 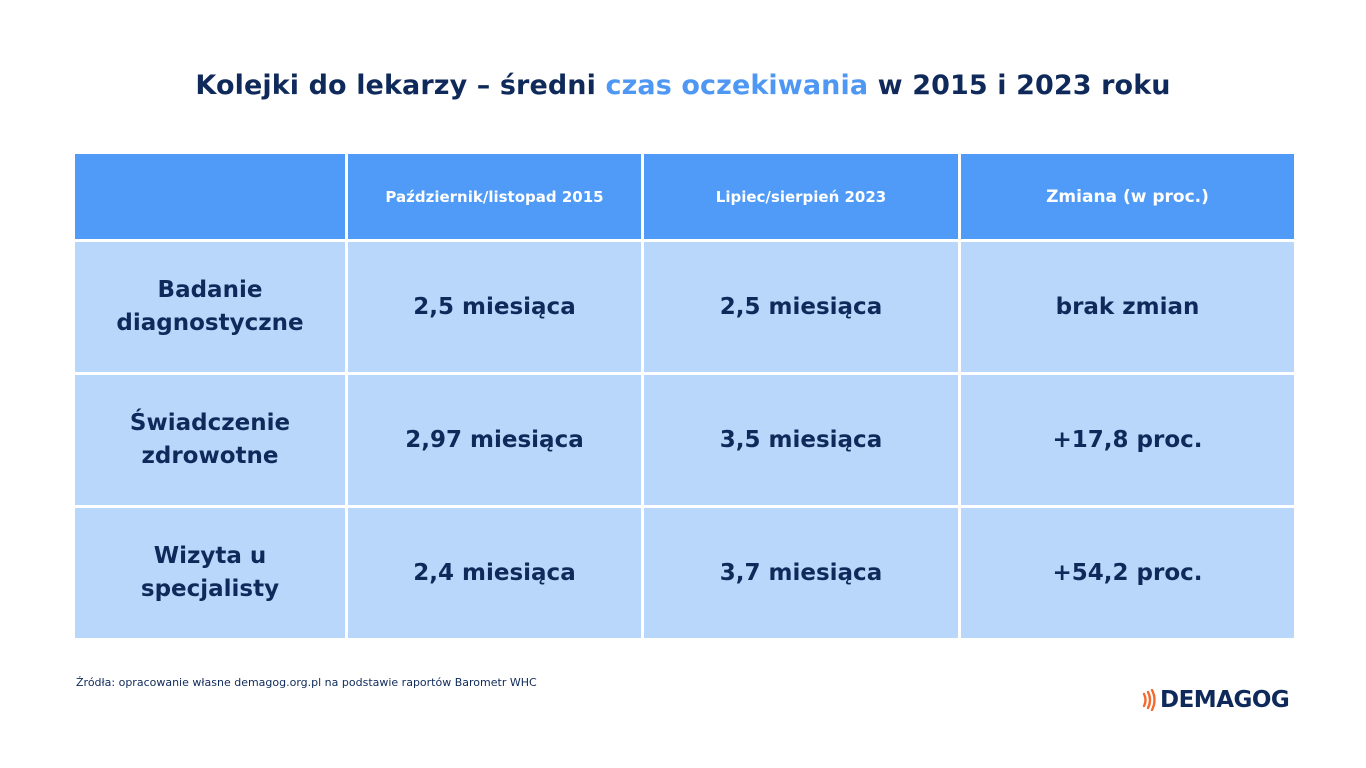 What do you see at coordinates (494, 440) in the screenshot?
I see `cell-2015: 2,97 miesiąca` at bounding box center [494, 440].